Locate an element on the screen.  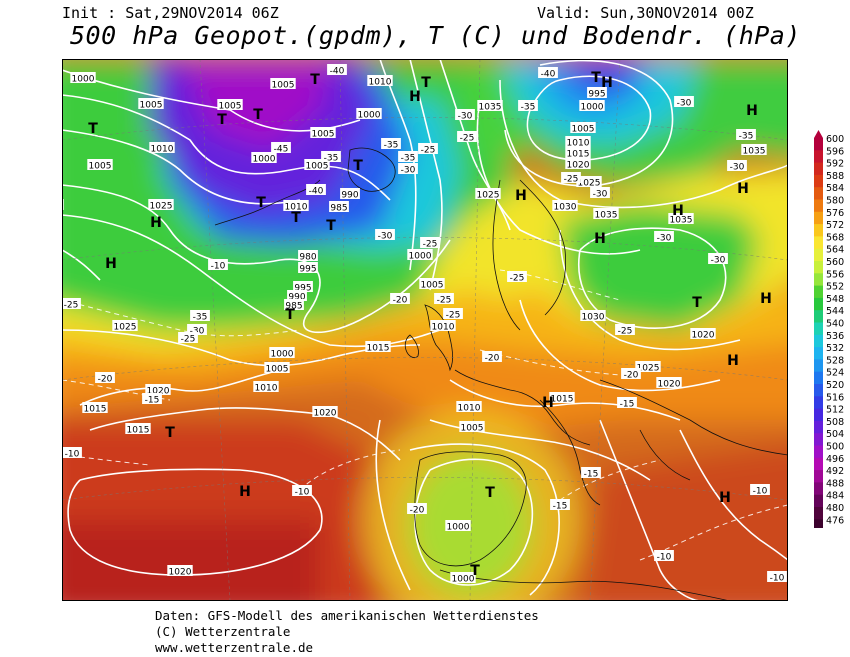
isobar-label: 985 is located at coordinates (294, 305).